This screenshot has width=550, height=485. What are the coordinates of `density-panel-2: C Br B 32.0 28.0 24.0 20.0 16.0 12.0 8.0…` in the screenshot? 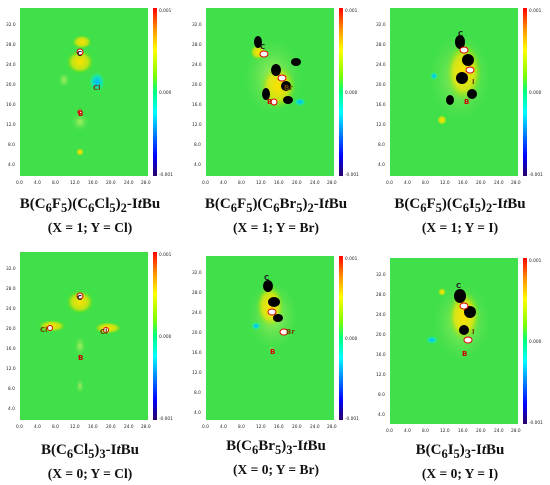 It's located at (277, 97).